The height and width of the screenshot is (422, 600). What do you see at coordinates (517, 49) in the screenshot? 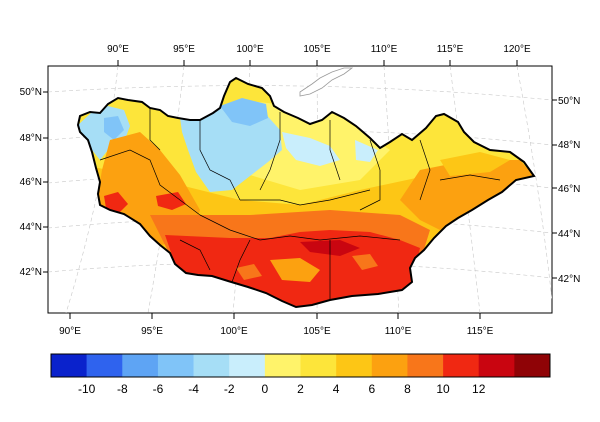
I see `top-lon-label: 120°E` at bounding box center [517, 49].